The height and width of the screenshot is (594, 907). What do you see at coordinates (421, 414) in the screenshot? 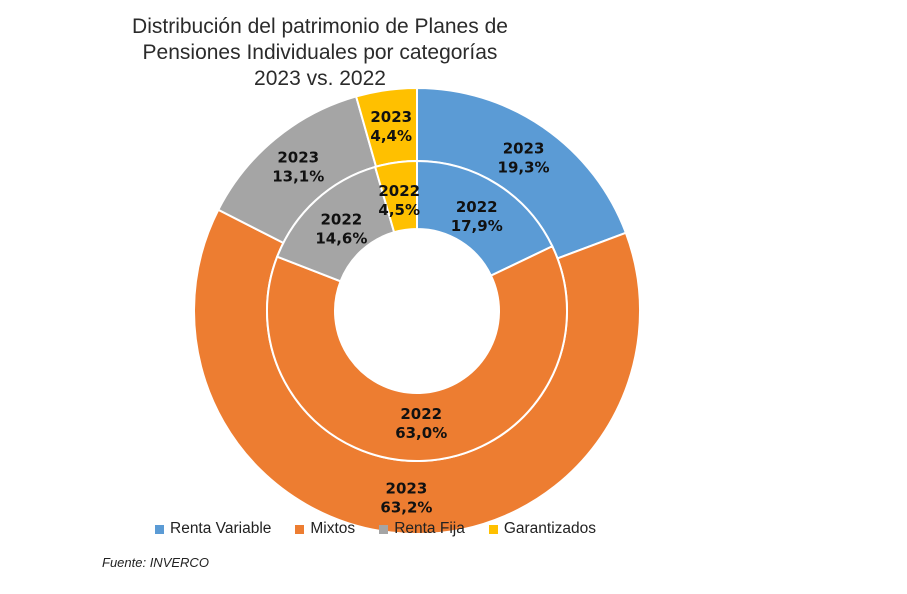
I see `label-2022-mixtos-year: 2022` at bounding box center [421, 414].